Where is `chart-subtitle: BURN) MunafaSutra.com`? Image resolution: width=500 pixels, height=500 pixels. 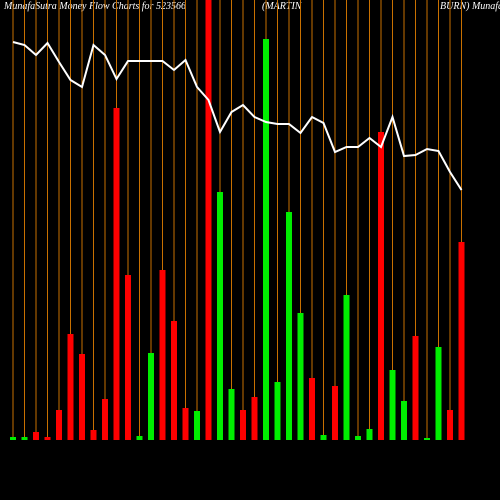 chart-subtitle: BURN) MunafaSutra.com is located at coordinates (470, 6).